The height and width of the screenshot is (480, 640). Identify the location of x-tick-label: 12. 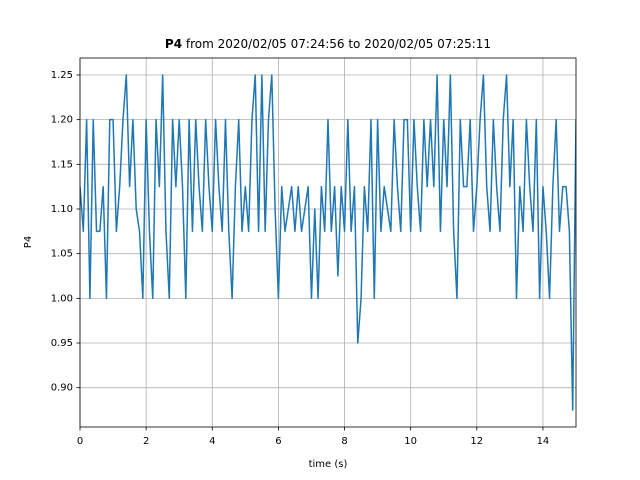
(476, 441).